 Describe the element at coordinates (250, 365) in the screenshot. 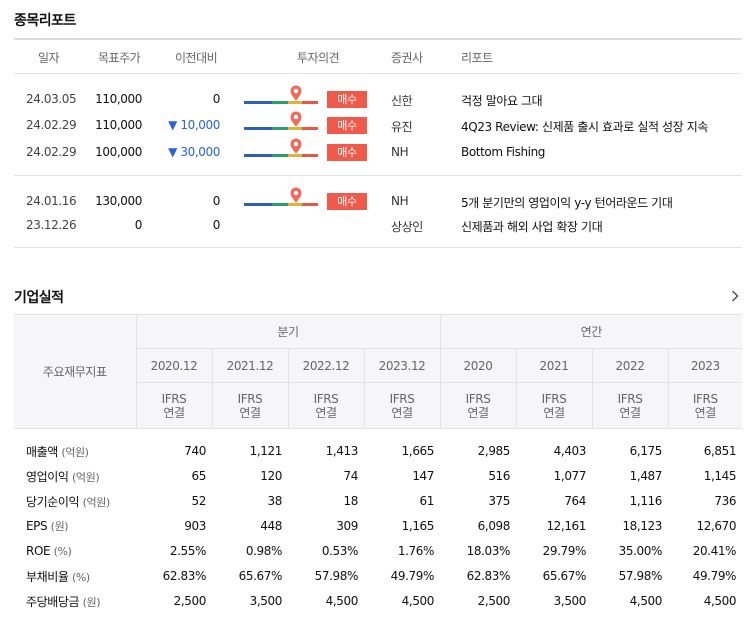

I see `period-header: 2021.12` at that location.